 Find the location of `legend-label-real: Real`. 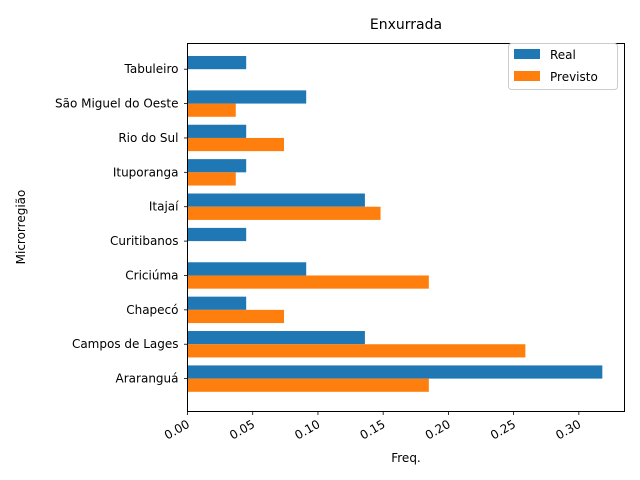

legend-label-real: Real is located at coordinates (563, 55).